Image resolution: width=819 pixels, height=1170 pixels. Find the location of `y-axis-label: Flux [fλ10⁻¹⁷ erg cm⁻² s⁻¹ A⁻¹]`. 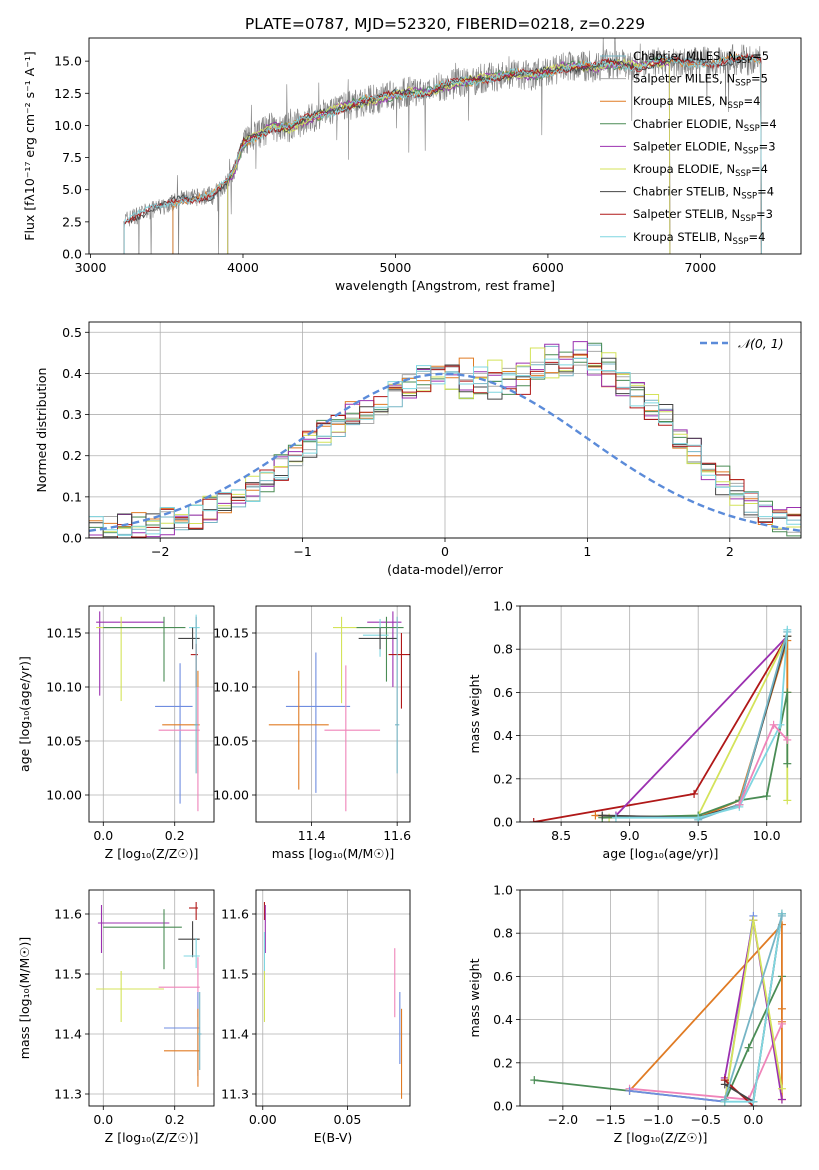

y-axis-label: Flux [fλ10⁻¹⁷ erg cm⁻² s⁻¹ A⁻¹] is located at coordinates (29, 145).